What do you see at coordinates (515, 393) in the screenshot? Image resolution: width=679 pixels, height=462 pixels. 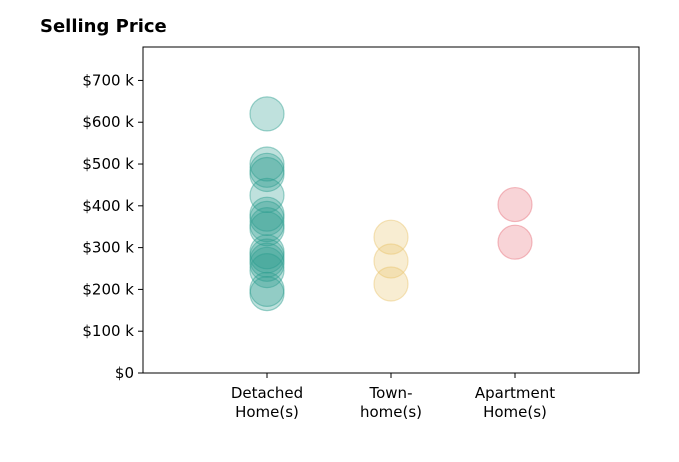 I see `x-tick-label-line: Apartment` at bounding box center [515, 393].